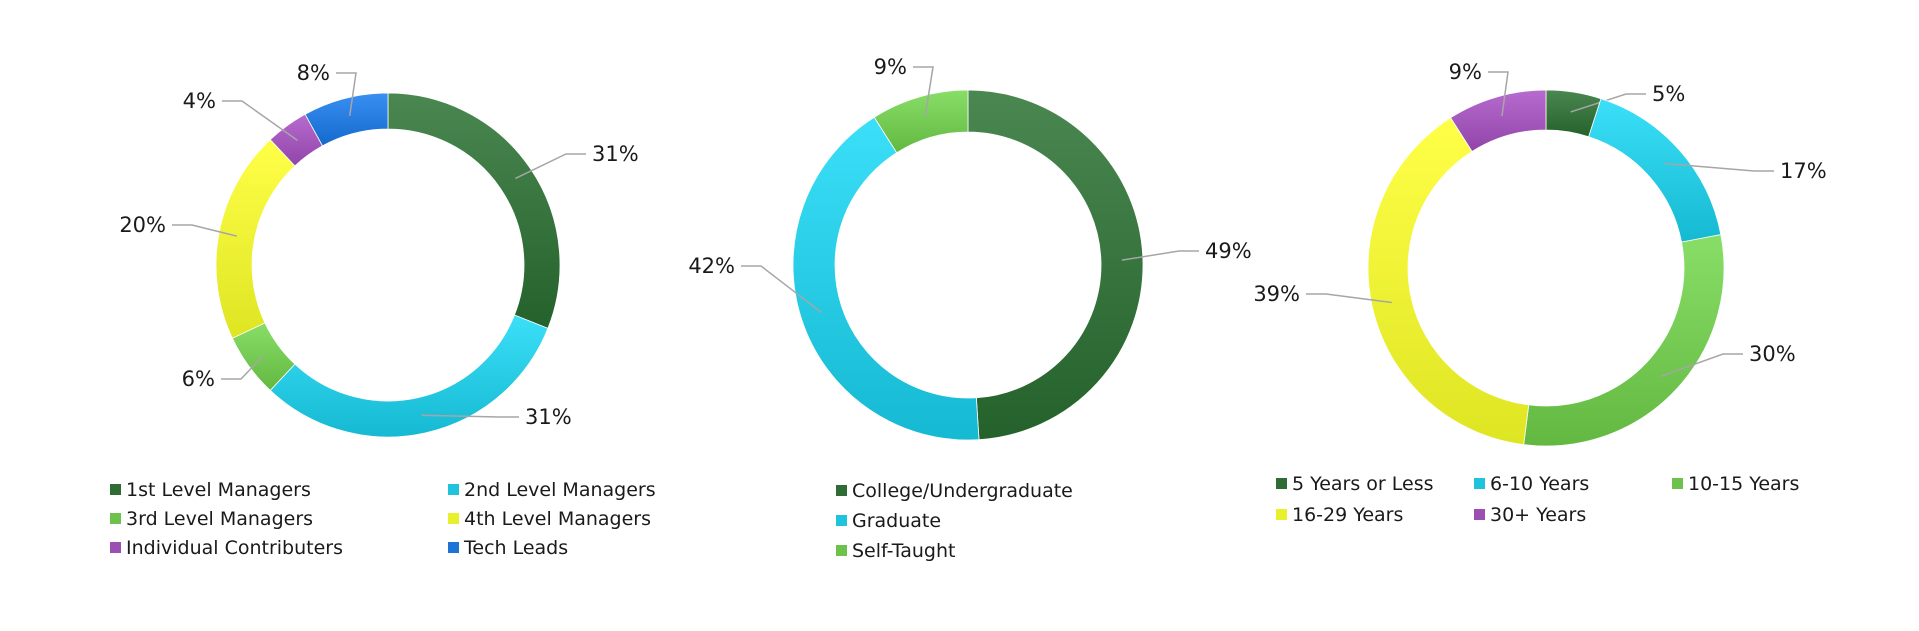 The width and height of the screenshot is (1919, 631). I want to click on slice-2nd-level-managers, so click(409, 376).